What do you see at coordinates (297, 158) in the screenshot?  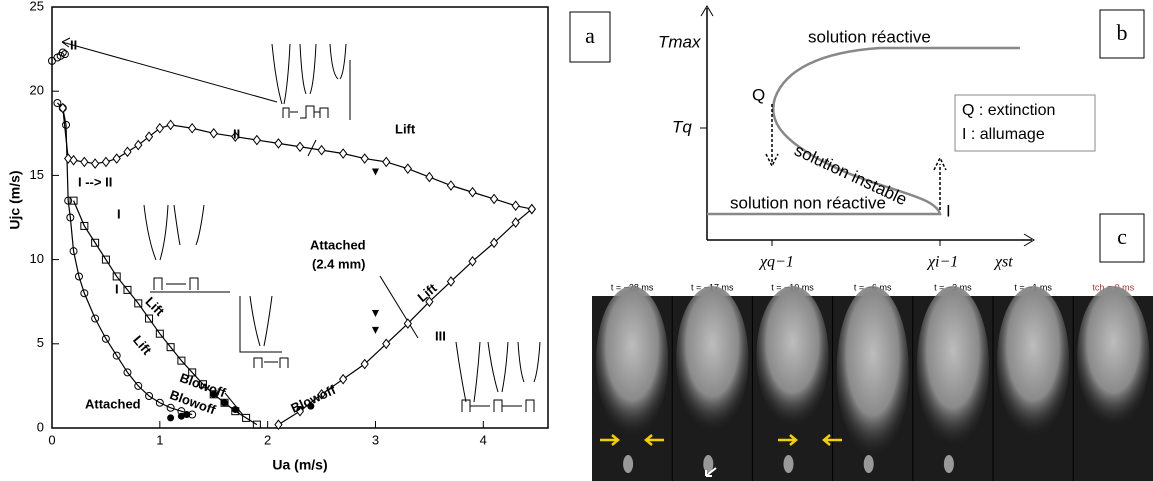 I see `series-line` at bounding box center [297, 158].